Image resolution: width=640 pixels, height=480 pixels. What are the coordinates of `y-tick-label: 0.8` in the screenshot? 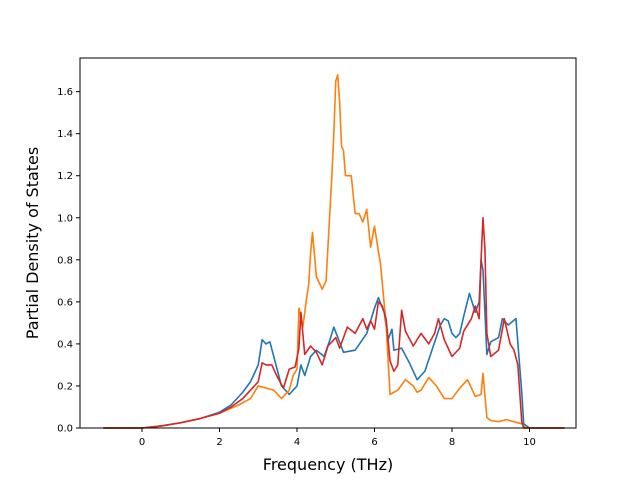 It's located at (65, 260).